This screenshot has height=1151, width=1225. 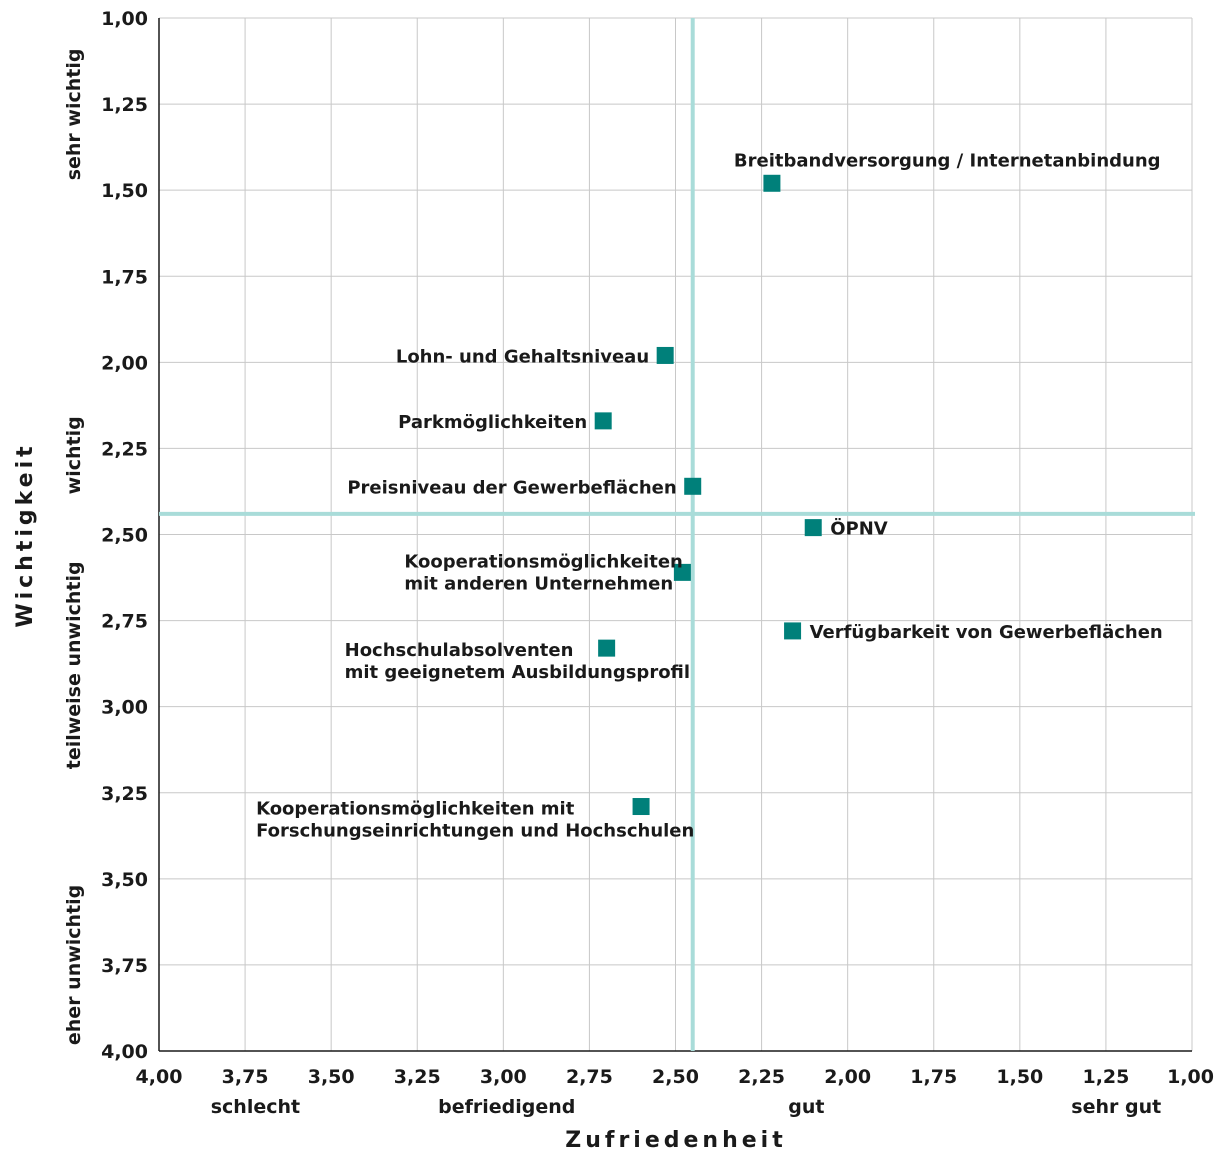 I want to click on data-point-label-line: Lohn- und Gehaltsniveau, so click(x=522, y=356).